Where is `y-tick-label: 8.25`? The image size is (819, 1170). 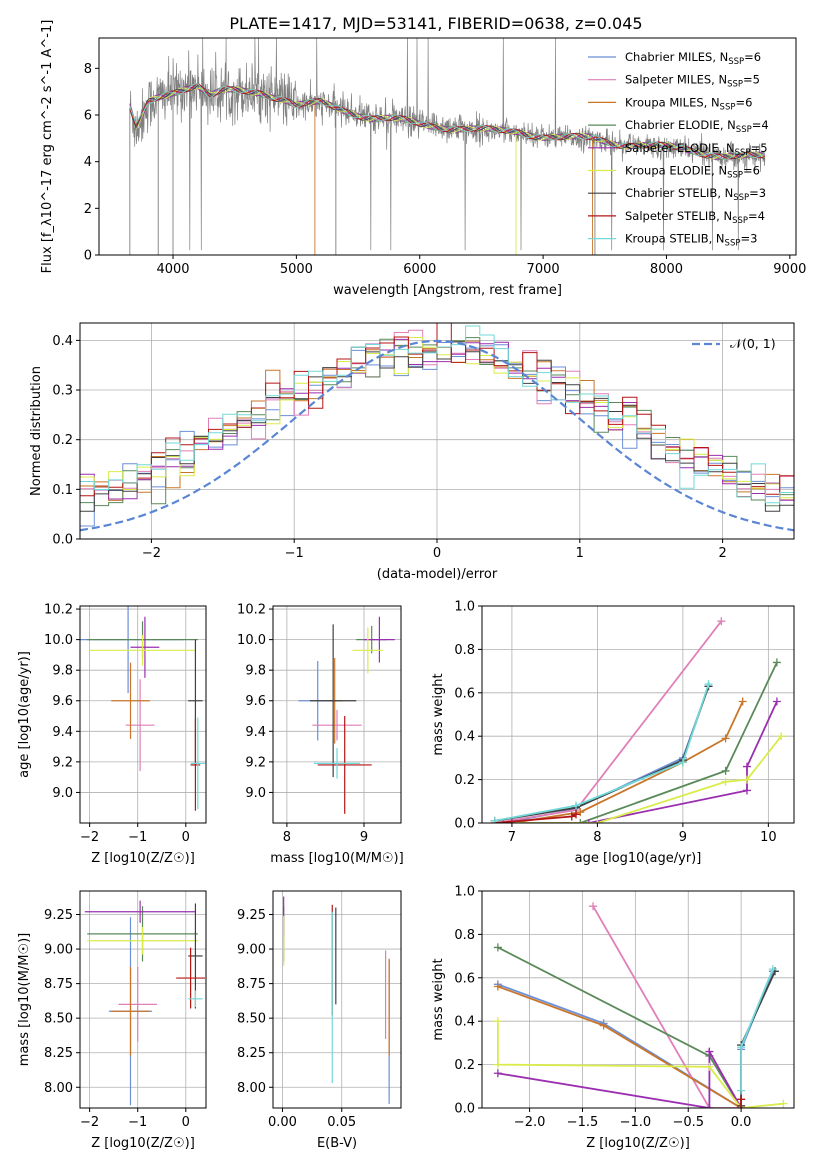 y-tick-label: 8.25 is located at coordinates (251, 1053).